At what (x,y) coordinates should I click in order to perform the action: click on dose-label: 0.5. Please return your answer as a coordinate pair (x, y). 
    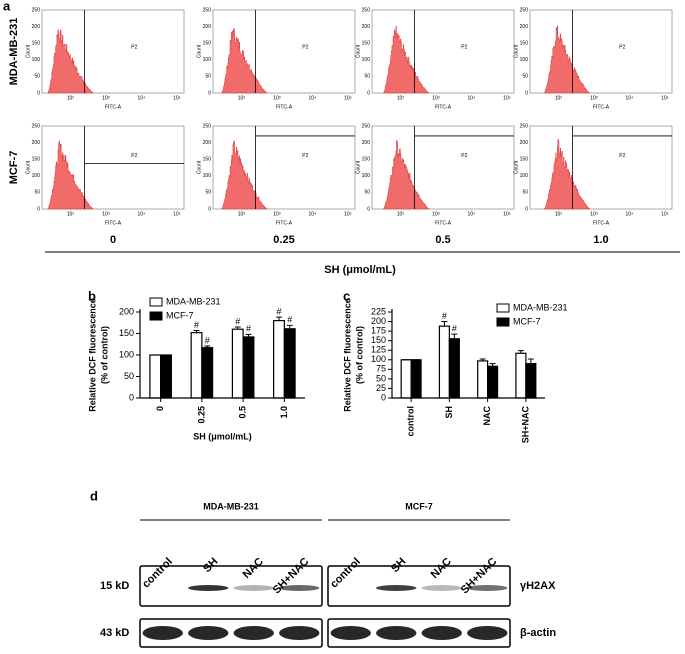
    Looking at the image, I should click on (442, 240).